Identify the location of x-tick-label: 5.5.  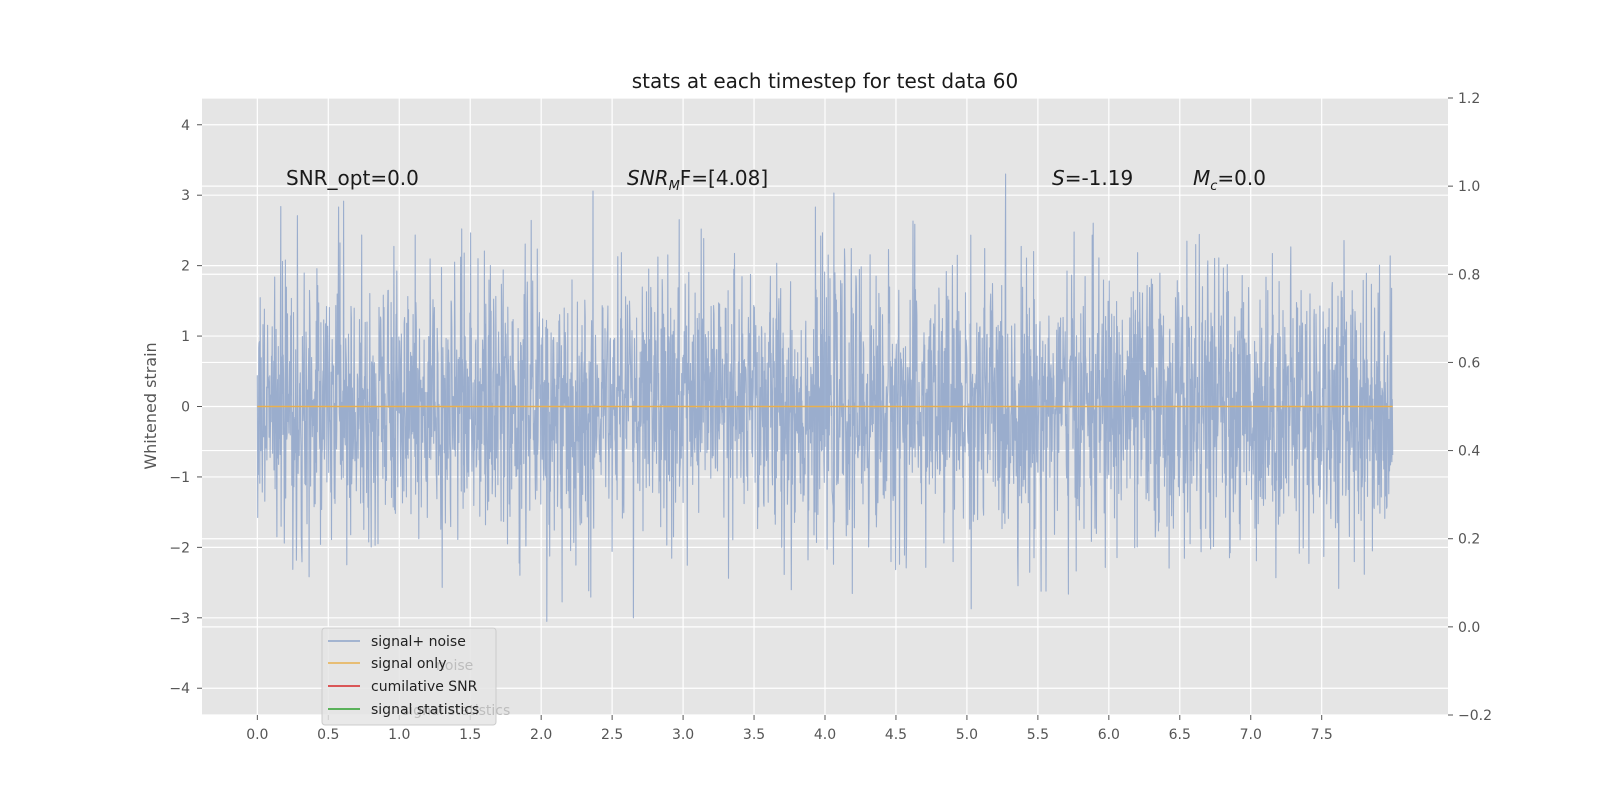
(1038, 735).